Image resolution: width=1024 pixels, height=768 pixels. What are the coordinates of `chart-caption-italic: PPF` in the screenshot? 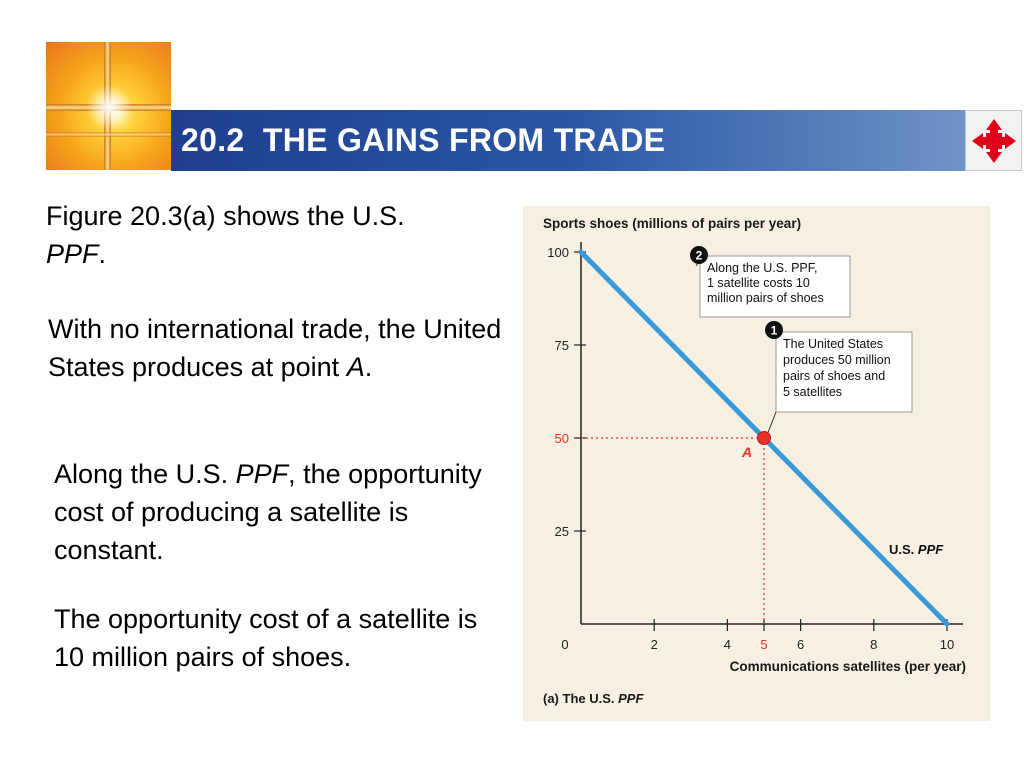 It's located at (631, 698).